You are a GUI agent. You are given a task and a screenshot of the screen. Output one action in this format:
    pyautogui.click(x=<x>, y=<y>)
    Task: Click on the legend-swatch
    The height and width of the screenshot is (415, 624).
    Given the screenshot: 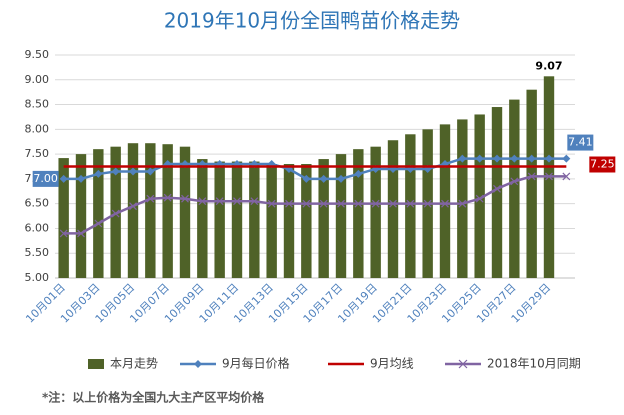 What is the action you would take?
    pyautogui.click(x=96, y=364)
    